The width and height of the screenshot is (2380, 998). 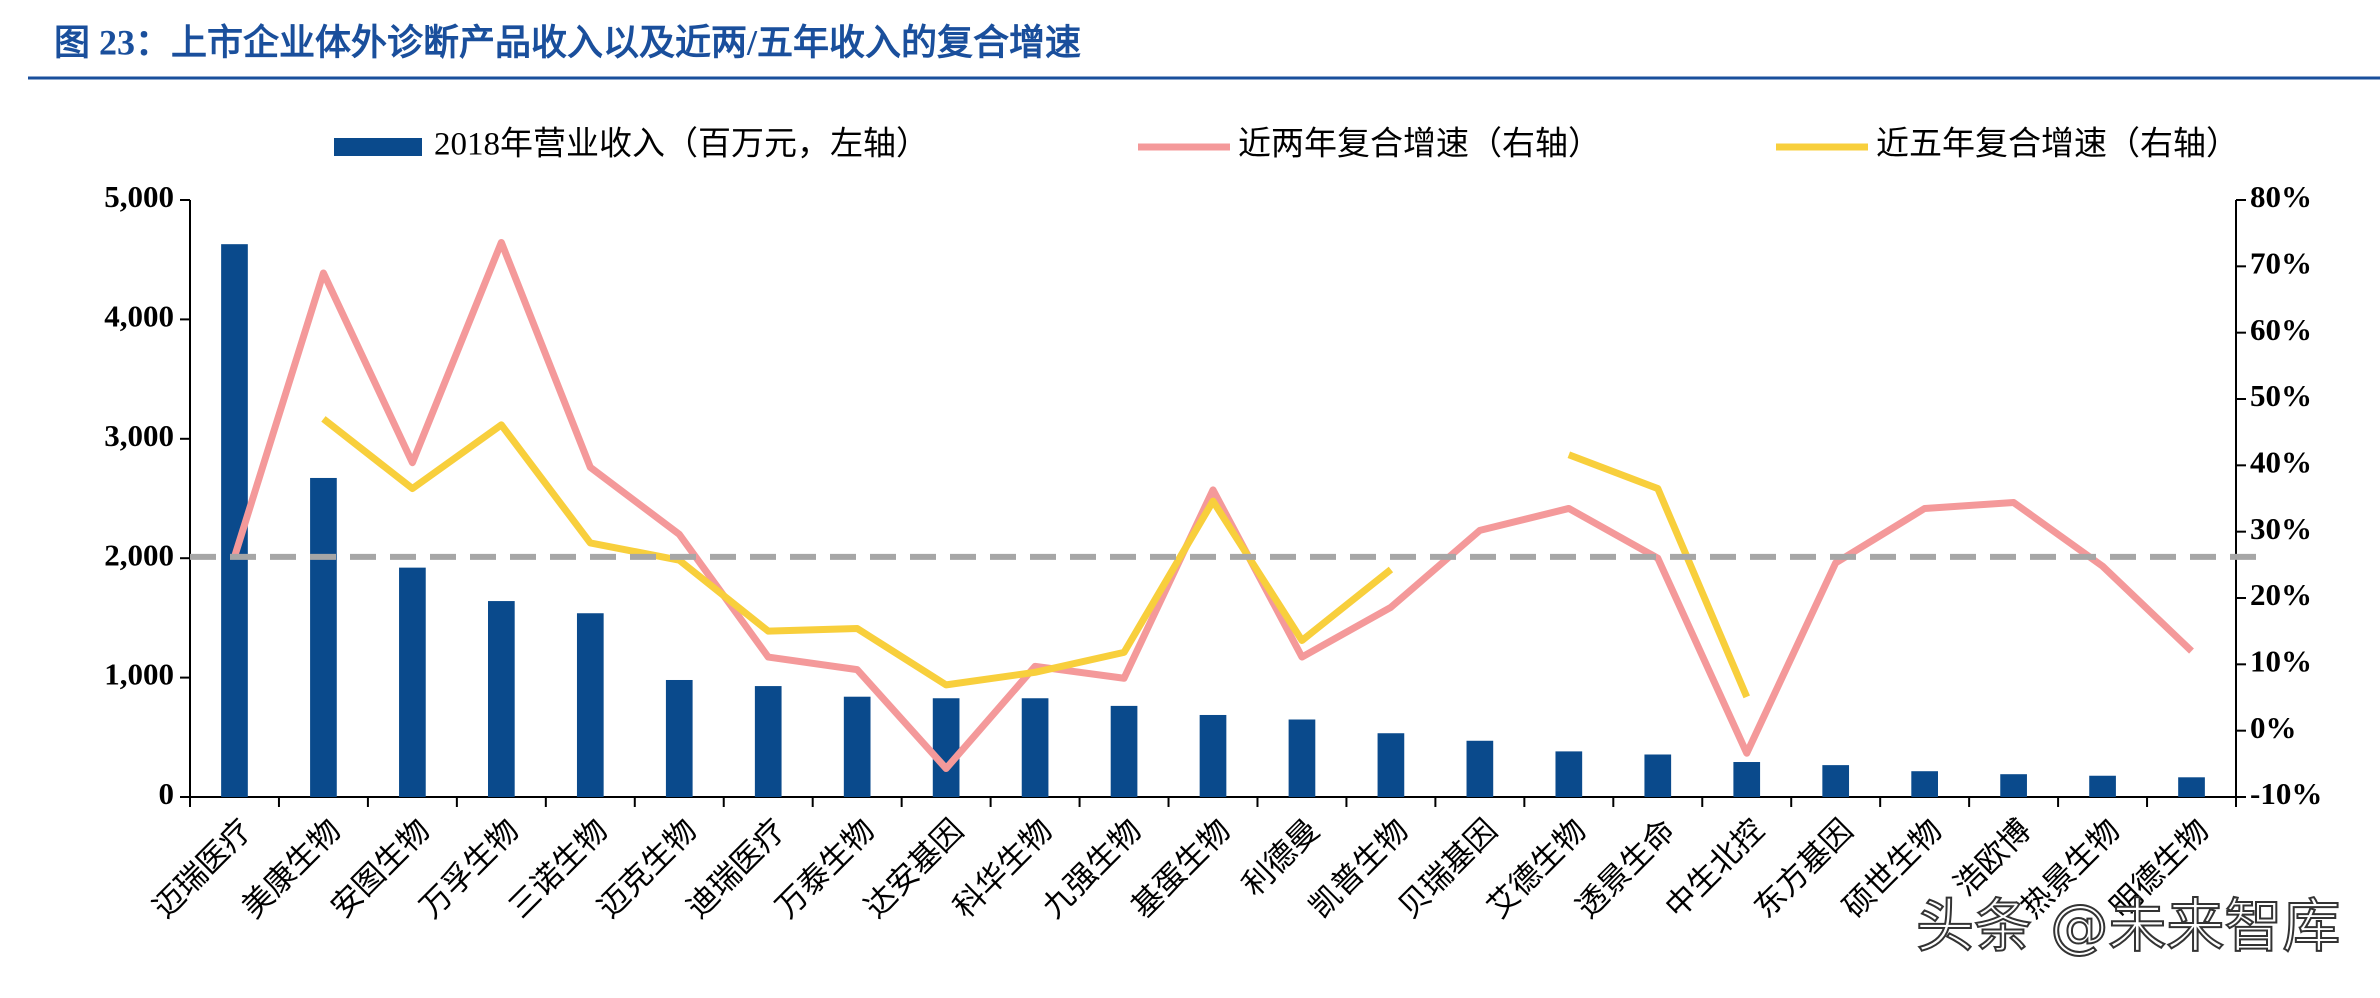 I want to click on y2-tick-label: 40%, so click(x=2281, y=461).